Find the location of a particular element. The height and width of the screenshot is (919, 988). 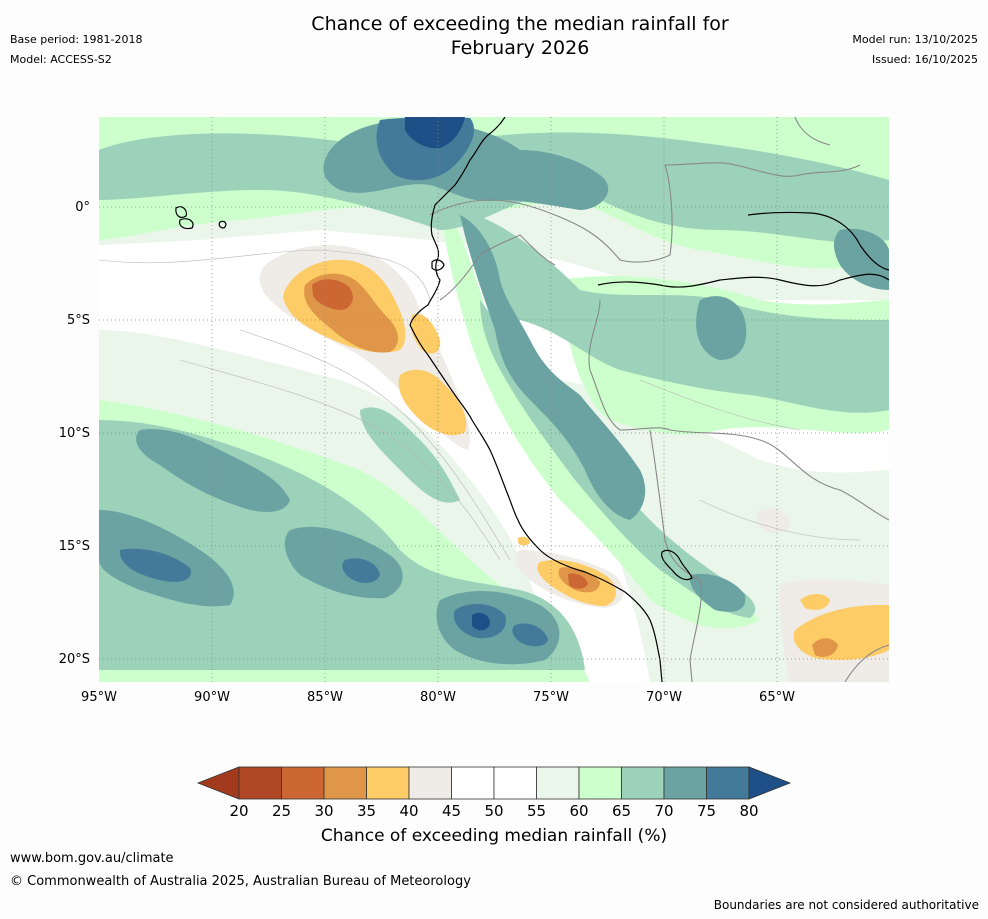

region-65-70-amazon is located at coordinates (674, 311).